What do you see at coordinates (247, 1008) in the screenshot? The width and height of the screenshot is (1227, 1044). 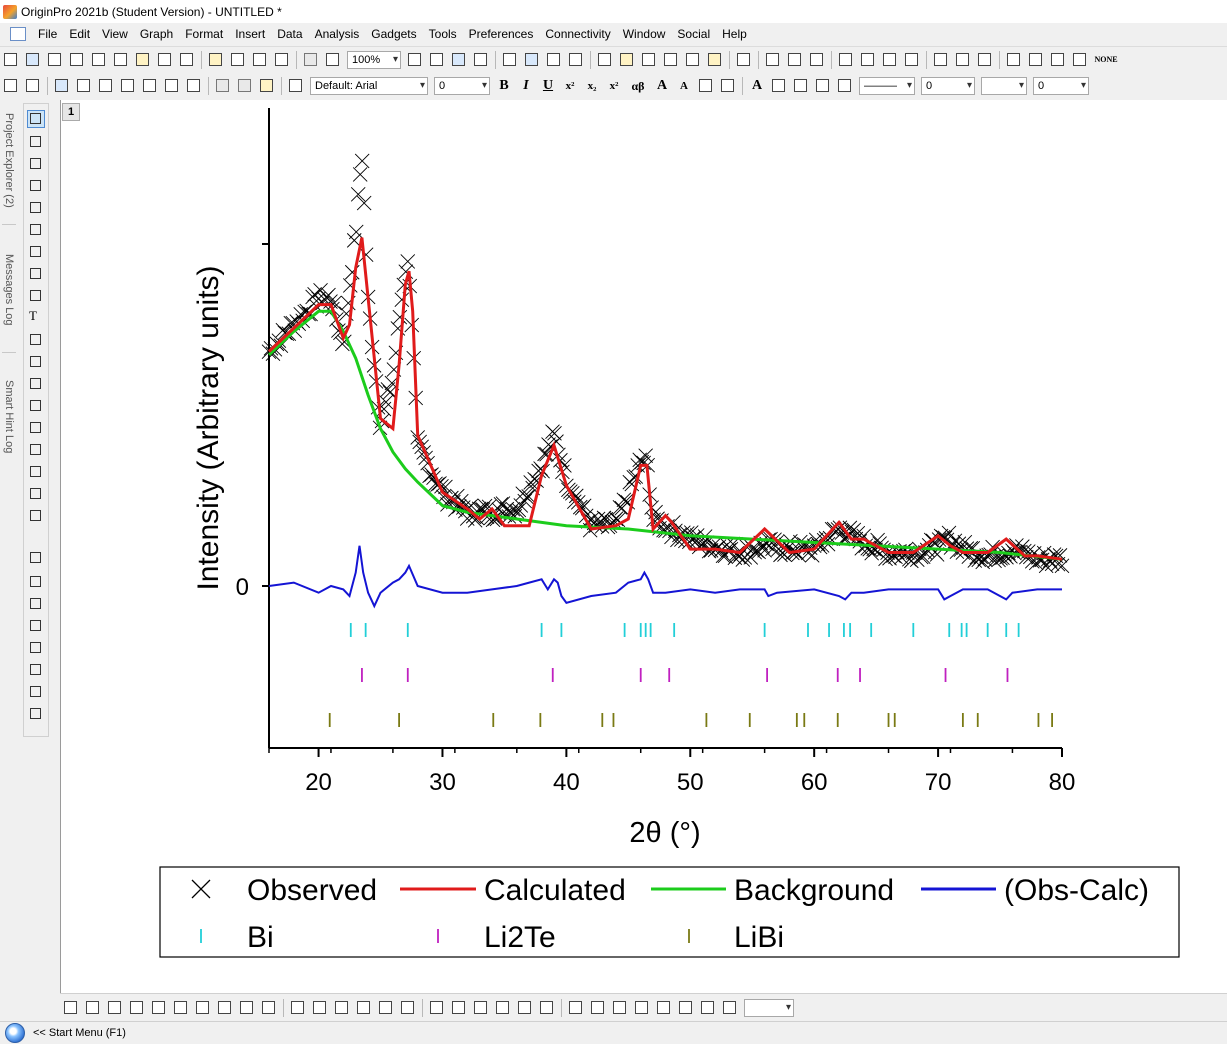 I see `stock-chart-icon` at bounding box center [247, 1008].